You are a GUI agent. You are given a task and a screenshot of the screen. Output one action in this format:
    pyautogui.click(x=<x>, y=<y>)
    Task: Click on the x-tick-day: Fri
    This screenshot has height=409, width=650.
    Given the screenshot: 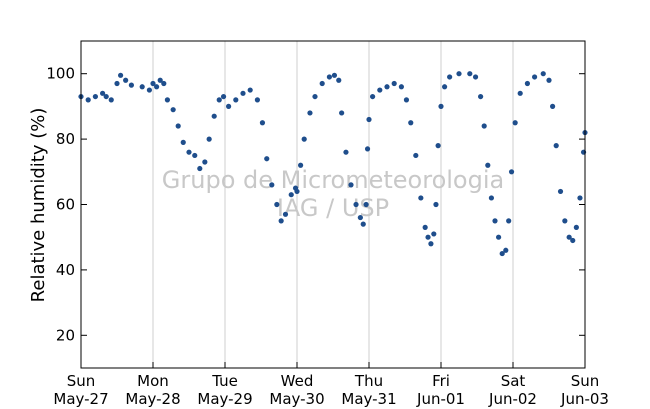 What is the action you would take?
    pyautogui.click(x=441, y=381)
    